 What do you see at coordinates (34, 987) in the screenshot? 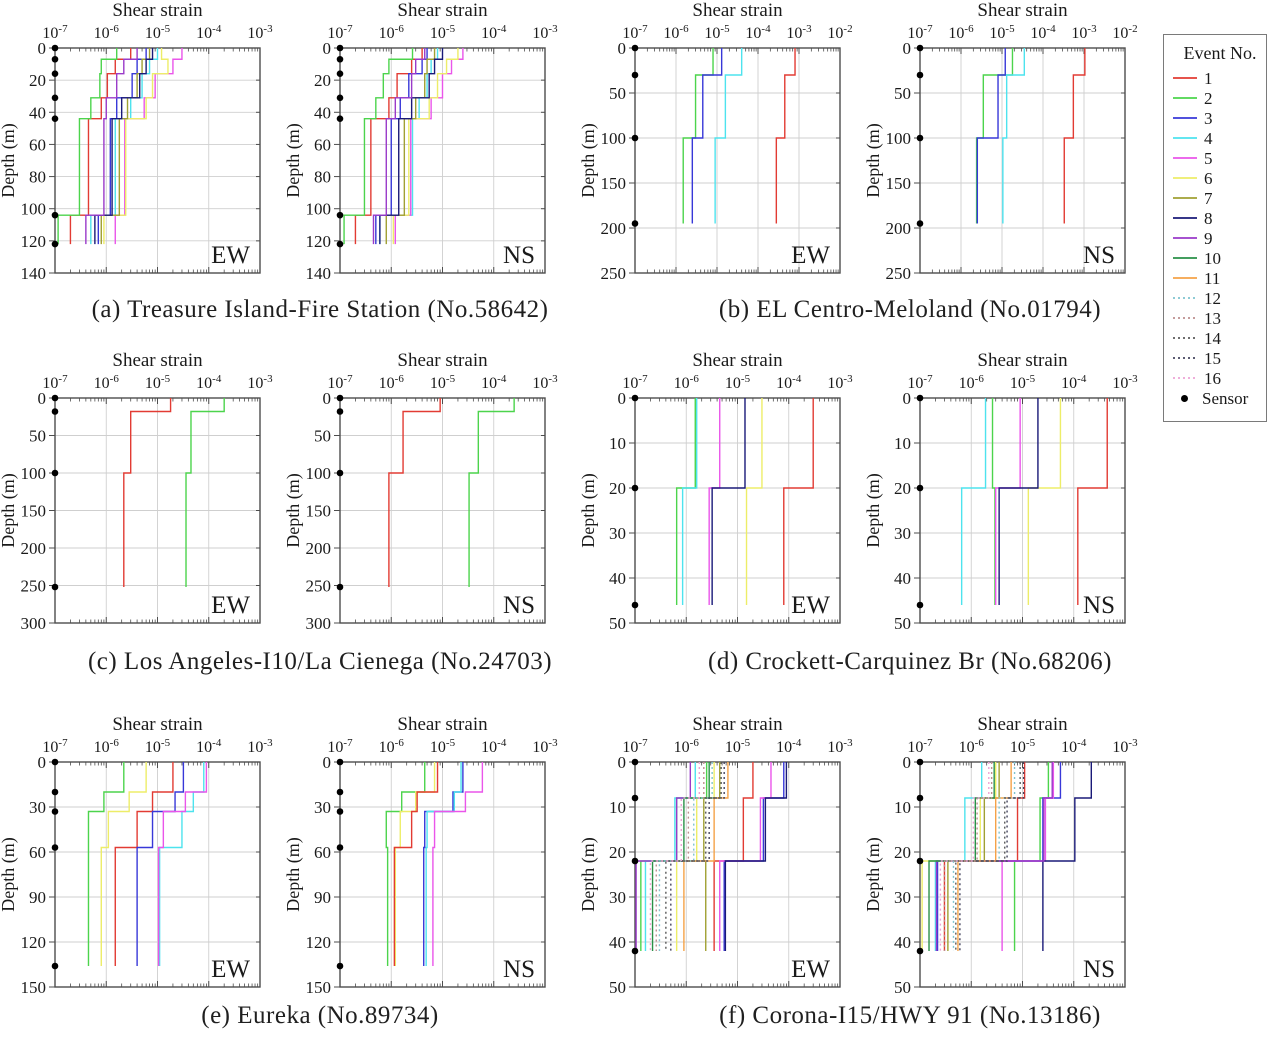
I see `y-tick-label: 150` at bounding box center [34, 987].